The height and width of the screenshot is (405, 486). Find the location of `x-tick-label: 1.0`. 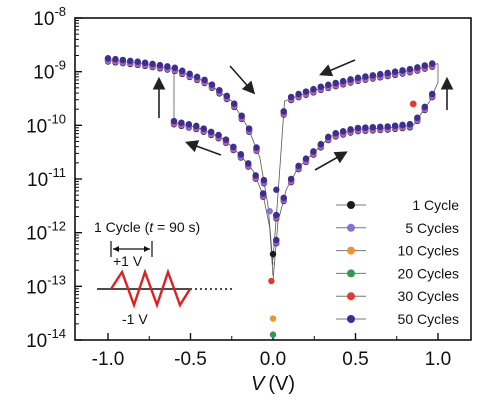

x-tick-label: 1.0 is located at coordinates (438, 359).